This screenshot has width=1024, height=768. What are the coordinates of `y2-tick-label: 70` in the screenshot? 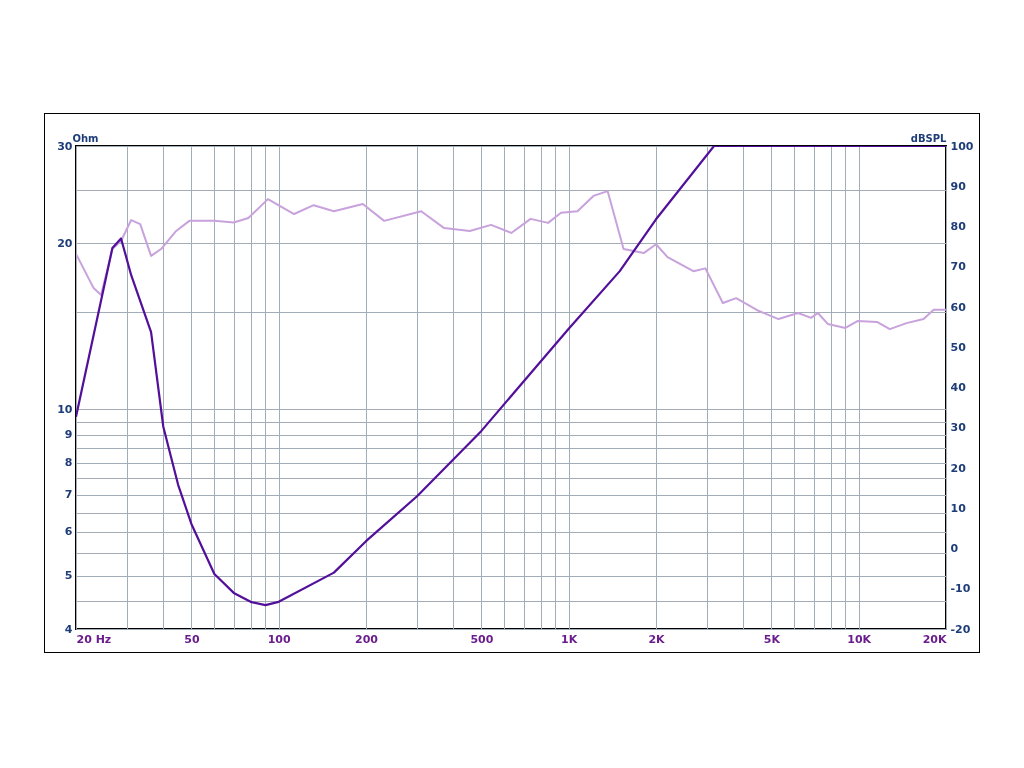 It's located at (958, 267).